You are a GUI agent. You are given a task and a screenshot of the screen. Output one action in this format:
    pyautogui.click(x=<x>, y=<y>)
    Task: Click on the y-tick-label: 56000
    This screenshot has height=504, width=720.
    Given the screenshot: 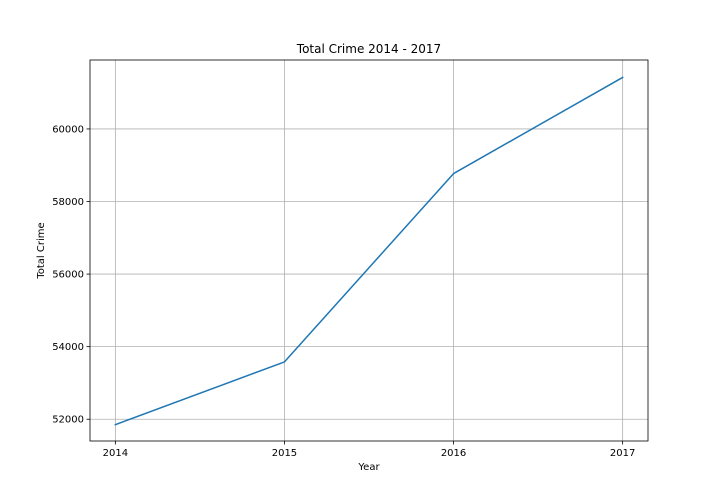 What is the action you would take?
    pyautogui.click(x=68, y=275)
    